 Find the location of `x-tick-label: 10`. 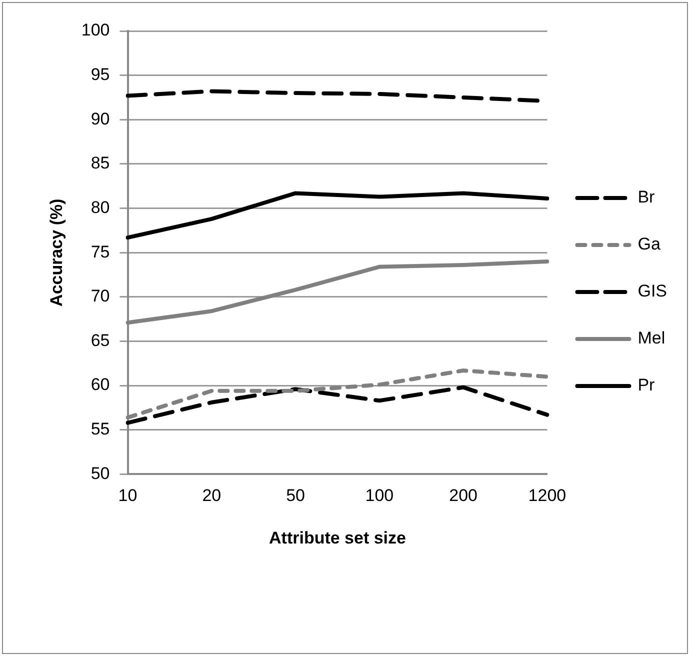

x-tick-label: 10 is located at coordinates (128, 496).